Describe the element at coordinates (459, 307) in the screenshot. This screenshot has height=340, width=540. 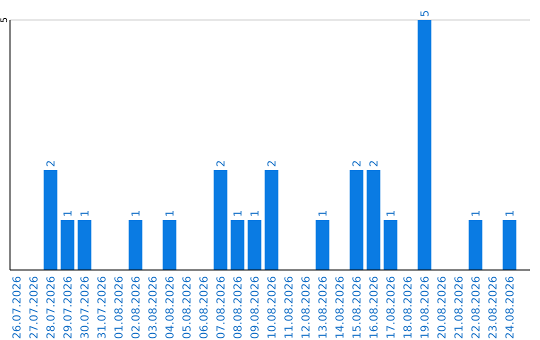
I see `x-tick-label: 21.08.2026` at that location.